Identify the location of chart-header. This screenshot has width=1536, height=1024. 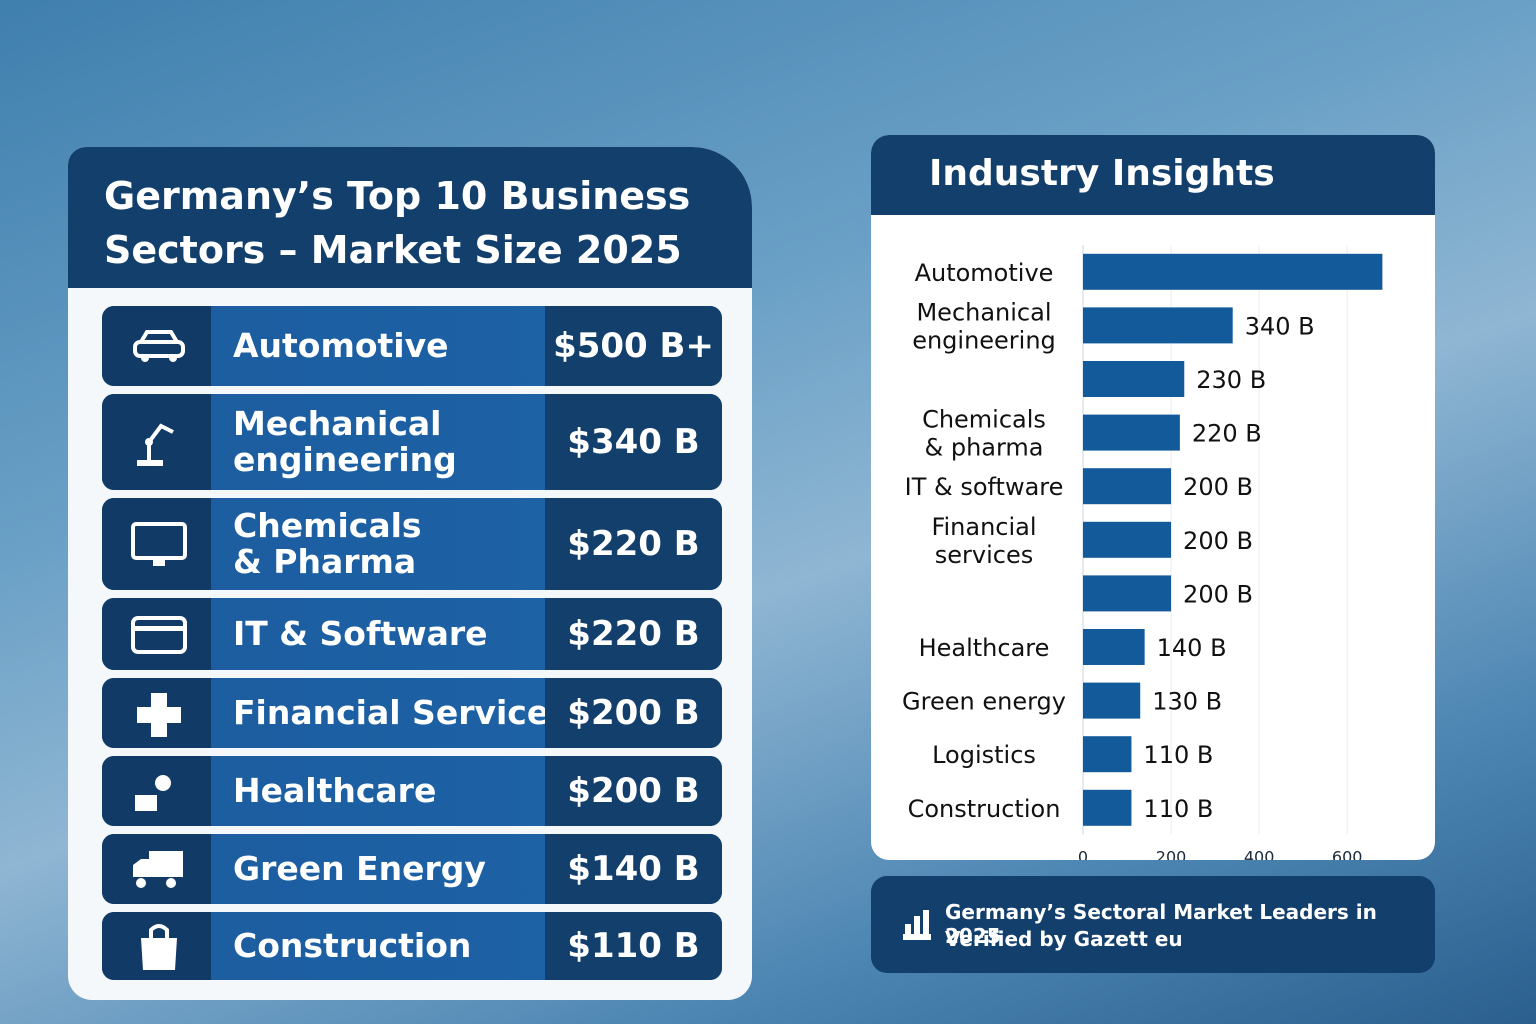
(1153, 175).